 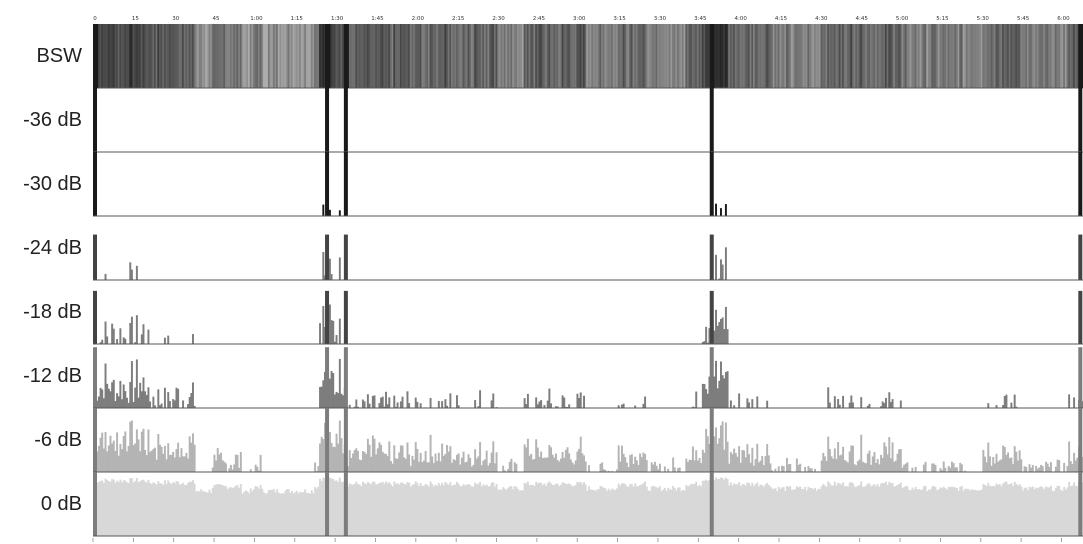 I want to click on row-label: -6 dB, so click(x=58, y=440).